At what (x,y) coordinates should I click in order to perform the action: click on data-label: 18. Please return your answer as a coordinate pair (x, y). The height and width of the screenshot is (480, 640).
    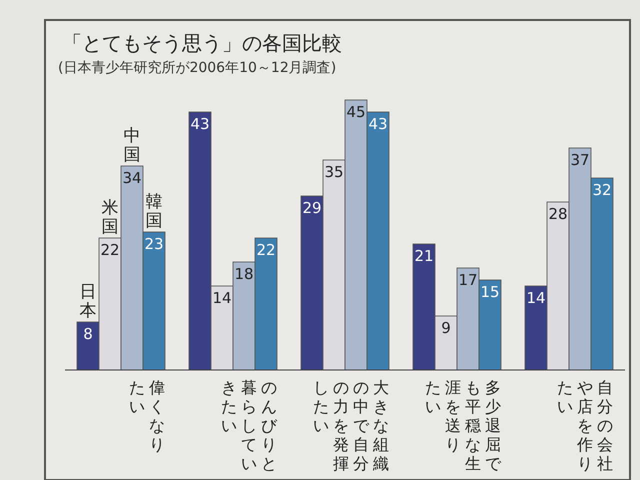
    Looking at the image, I should click on (244, 274).